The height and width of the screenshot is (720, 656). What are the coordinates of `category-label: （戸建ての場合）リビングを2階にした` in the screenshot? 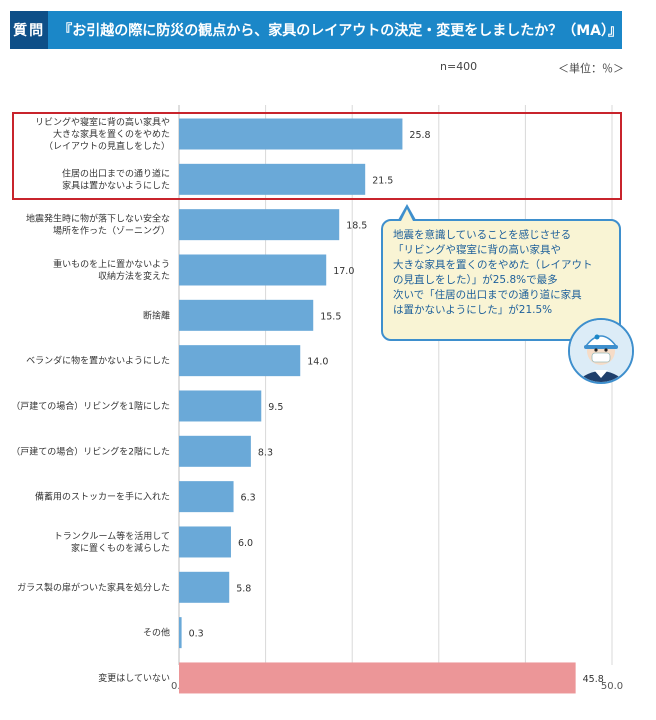 It's located at (90, 451).